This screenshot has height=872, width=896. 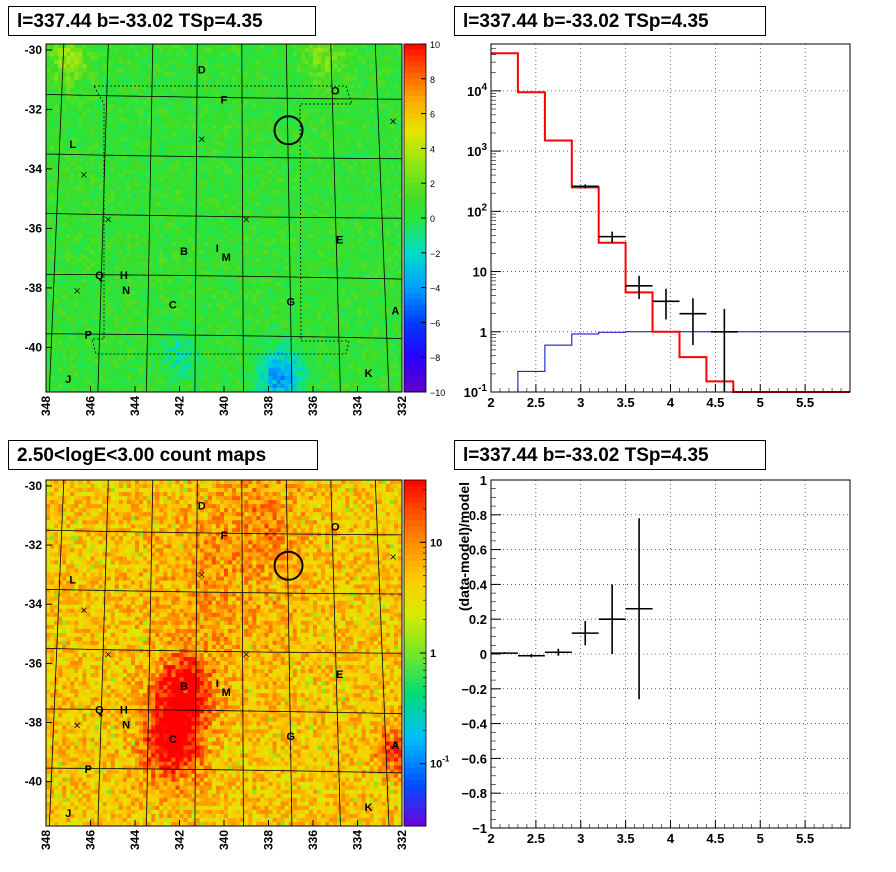 I want to click on x-tick-label: 4, so click(x=671, y=838).